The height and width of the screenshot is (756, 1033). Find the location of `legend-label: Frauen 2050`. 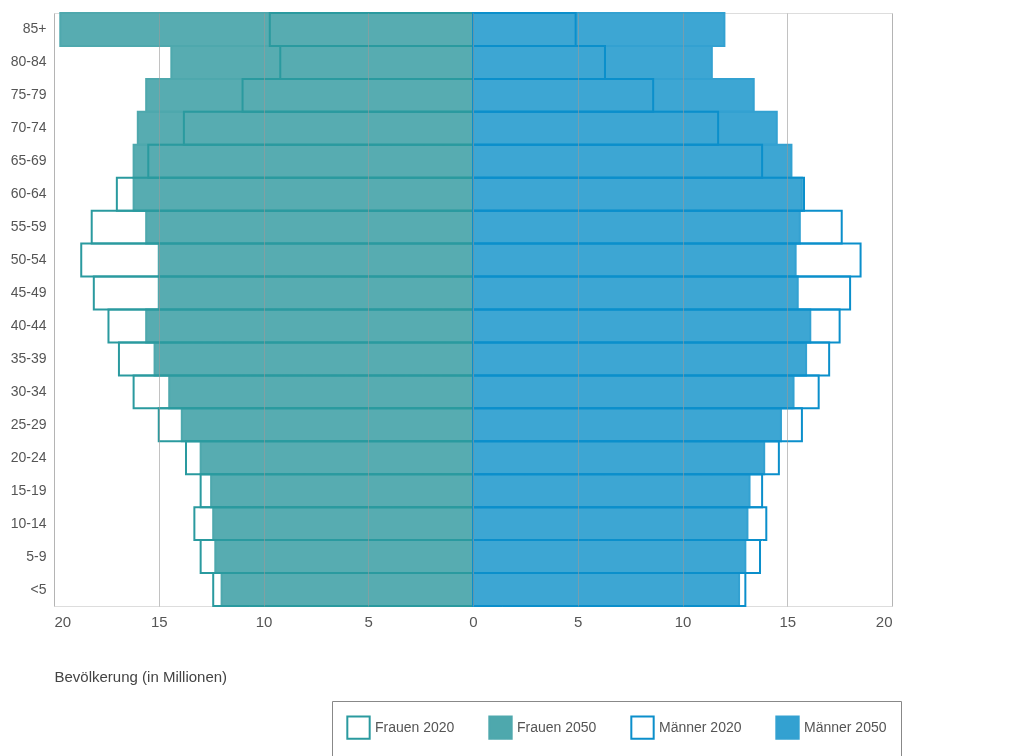

legend-label: Frauen 2050 is located at coordinates (557, 726).